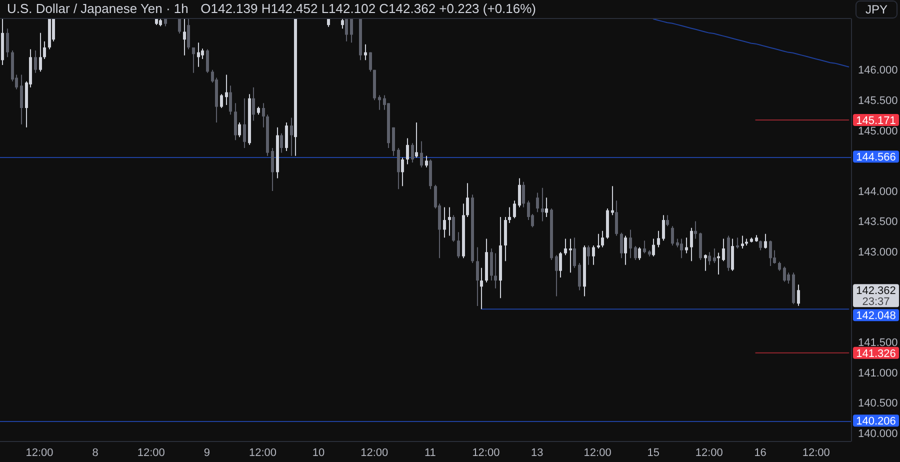 This screenshot has width=900, height=462. What do you see at coordinates (878, 404) in the screenshot?
I see `y-tick-label: 140.500` at bounding box center [878, 404].